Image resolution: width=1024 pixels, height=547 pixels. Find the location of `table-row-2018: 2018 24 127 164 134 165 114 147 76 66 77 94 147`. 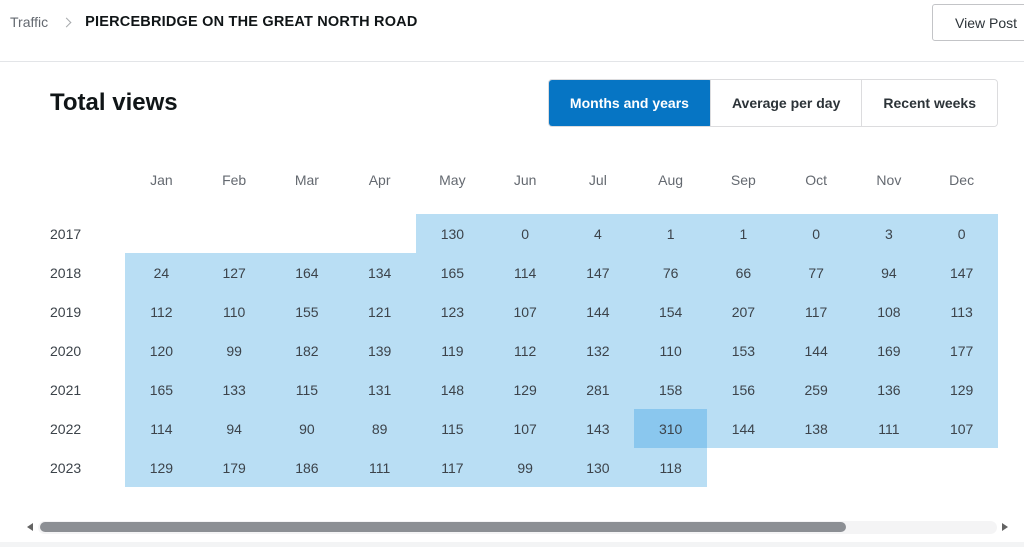

table-row-2018: 2018 24 127 164 134 165 114 147 76 66 77 94 147 is located at coordinates (499, 272).